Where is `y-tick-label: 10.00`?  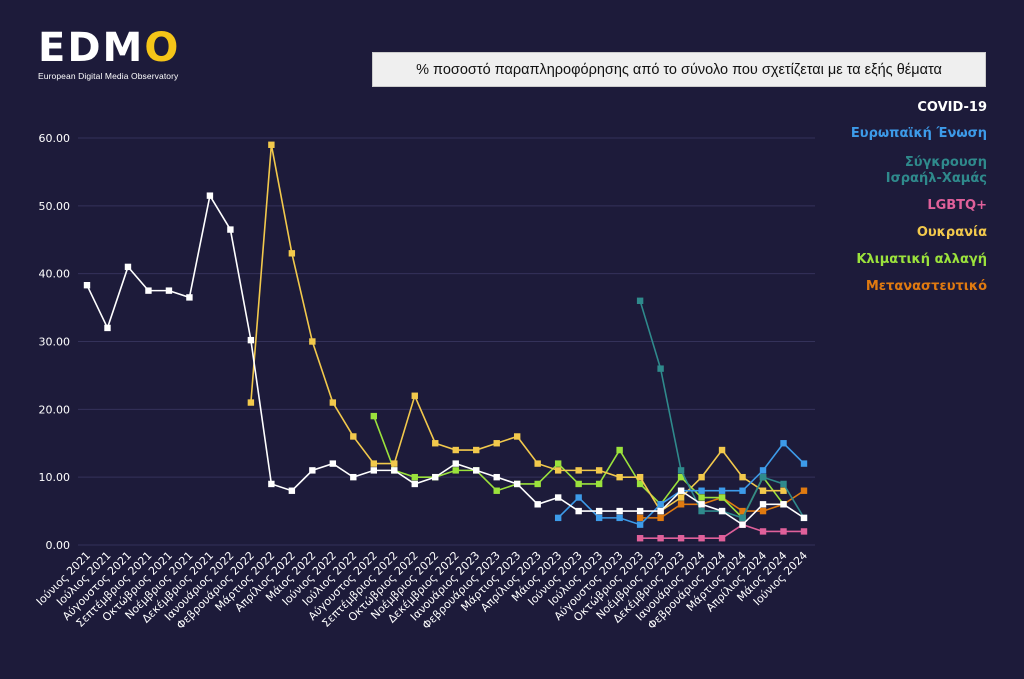
y-tick-label: 10.00 is located at coordinates (55, 477).